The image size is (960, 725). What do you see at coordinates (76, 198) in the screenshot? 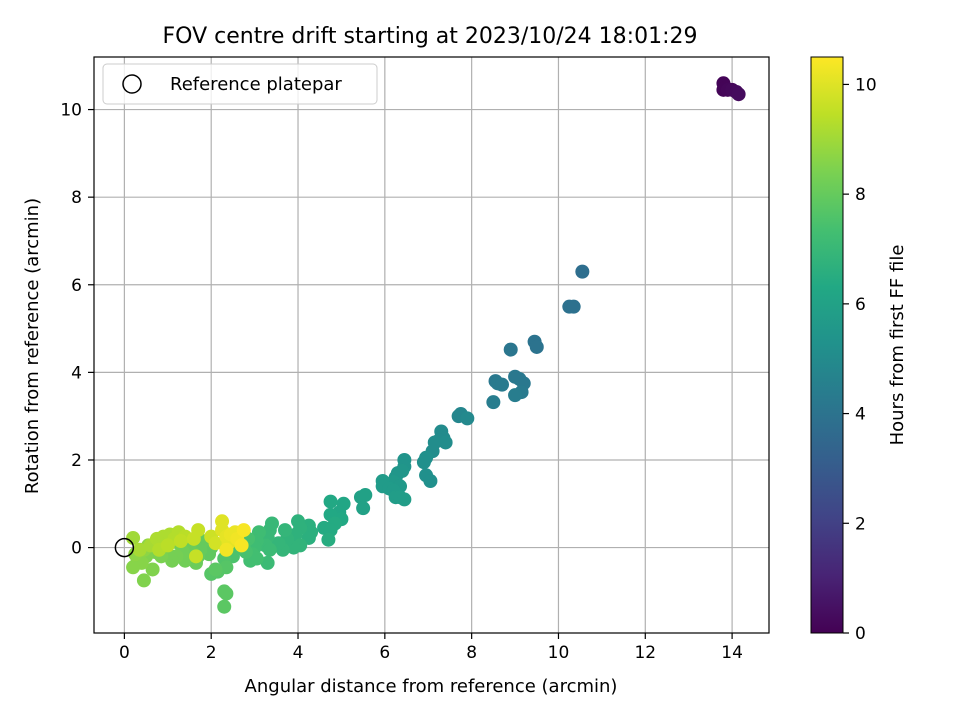
I see `y-tick-label: 8` at bounding box center [76, 198].